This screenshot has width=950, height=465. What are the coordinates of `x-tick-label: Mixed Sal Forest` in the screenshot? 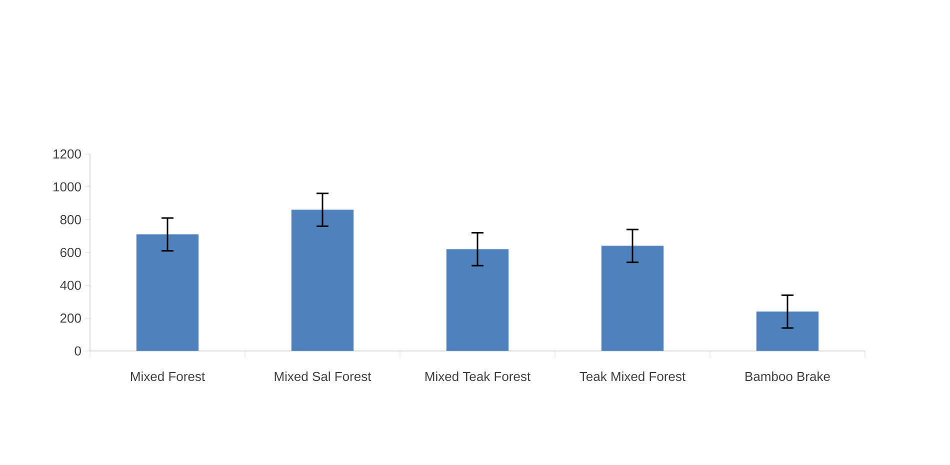 It's located at (323, 377).